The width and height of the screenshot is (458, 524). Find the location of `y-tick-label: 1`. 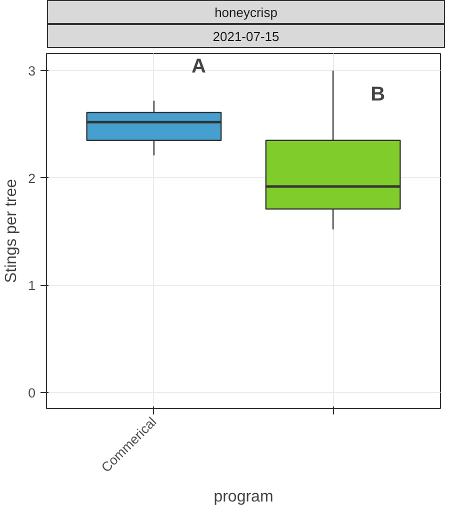

y-tick-label: 1 is located at coordinates (32, 286).